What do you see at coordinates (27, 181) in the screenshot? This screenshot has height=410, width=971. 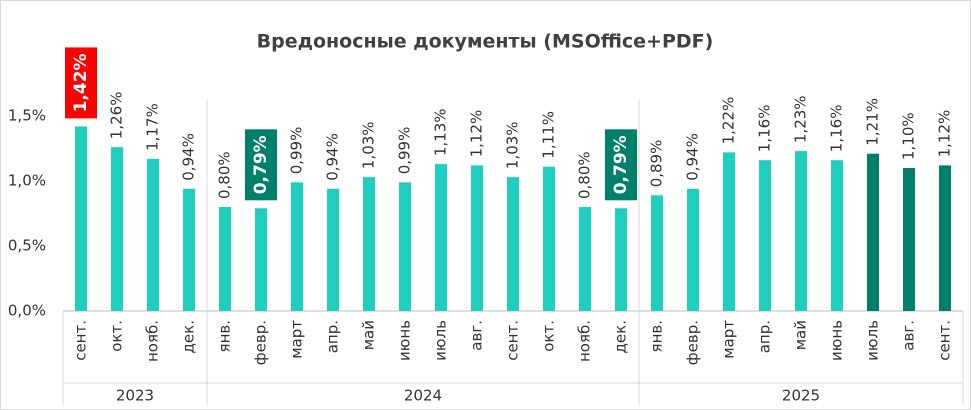 I see `y-tick-label: 1,0%` at bounding box center [27, 181].